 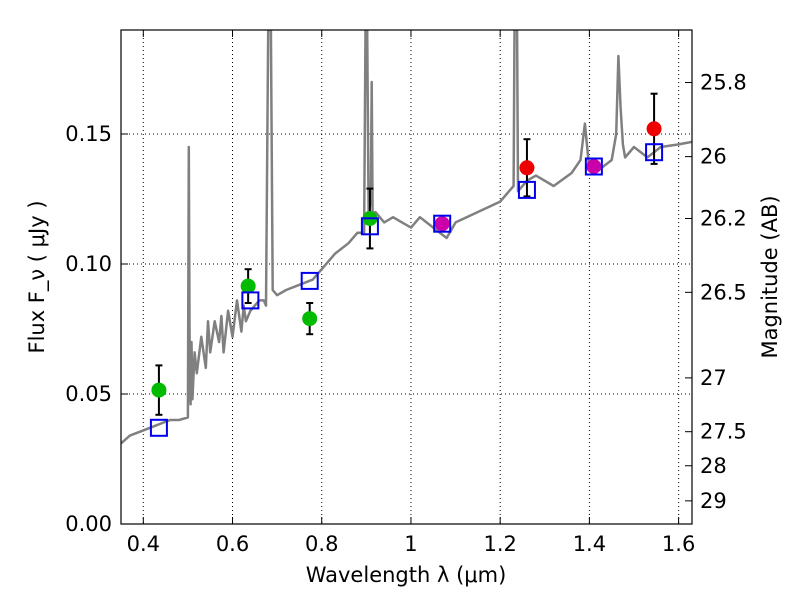 I want to click on y-axis-label: Flux F_ν ( μJy ), so click(x=37, y=276).